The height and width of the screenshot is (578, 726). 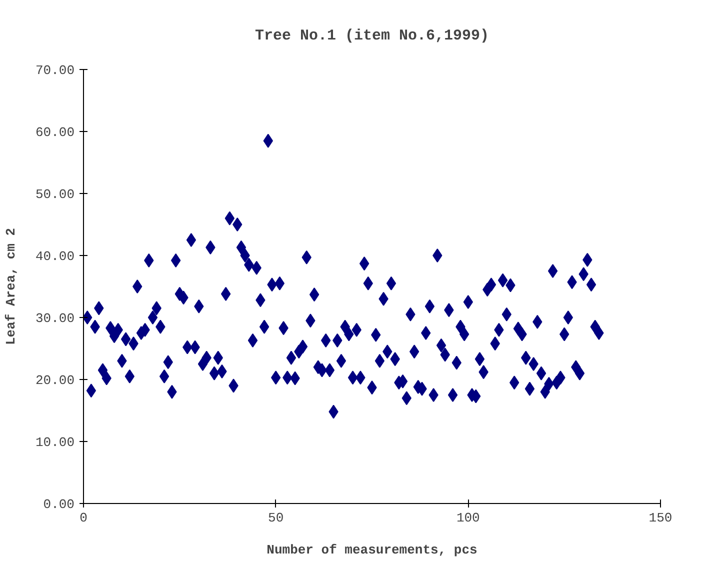 What do you see at coordinates (372, 36) in the screenshot?
I see `chart-title: Tree No.1 (item No.6,1999)` at bounding box center [372, 36].